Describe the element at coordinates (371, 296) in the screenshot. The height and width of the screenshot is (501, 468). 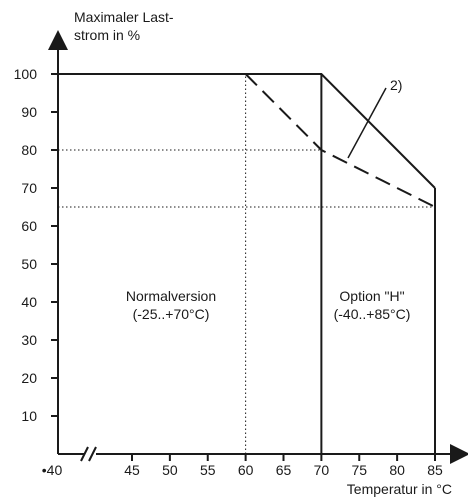
I see `region-option-h-label: Option "H"` at that location.